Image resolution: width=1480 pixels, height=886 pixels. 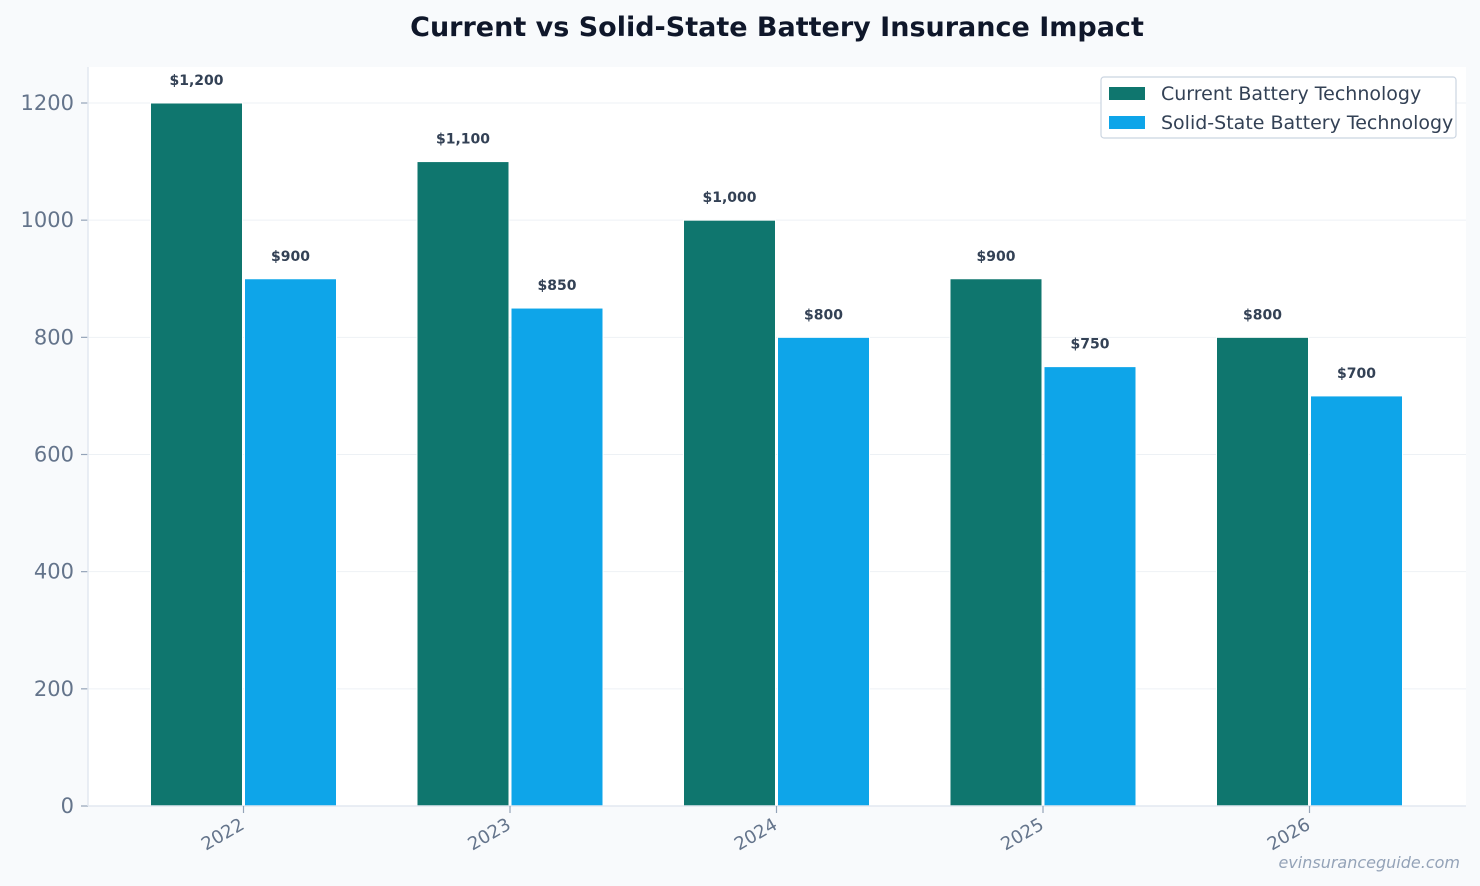 I want to click on data-label-solid-state-2026: $700, so click(x=1356, y=374).